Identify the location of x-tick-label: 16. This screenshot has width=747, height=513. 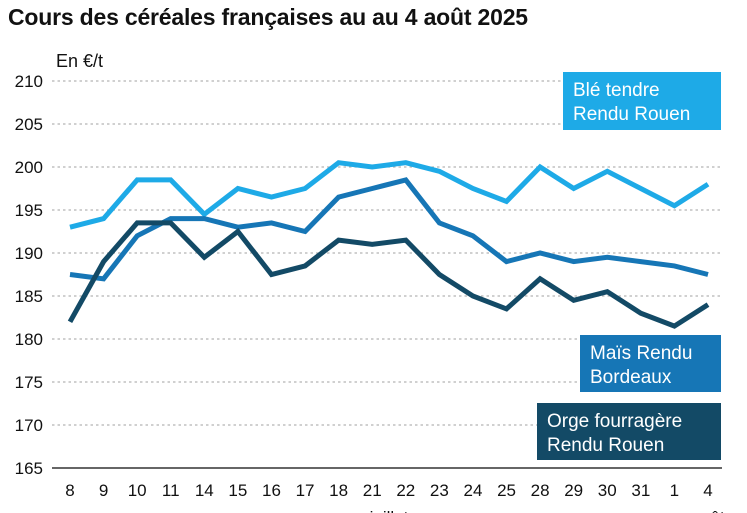
(271, 490).